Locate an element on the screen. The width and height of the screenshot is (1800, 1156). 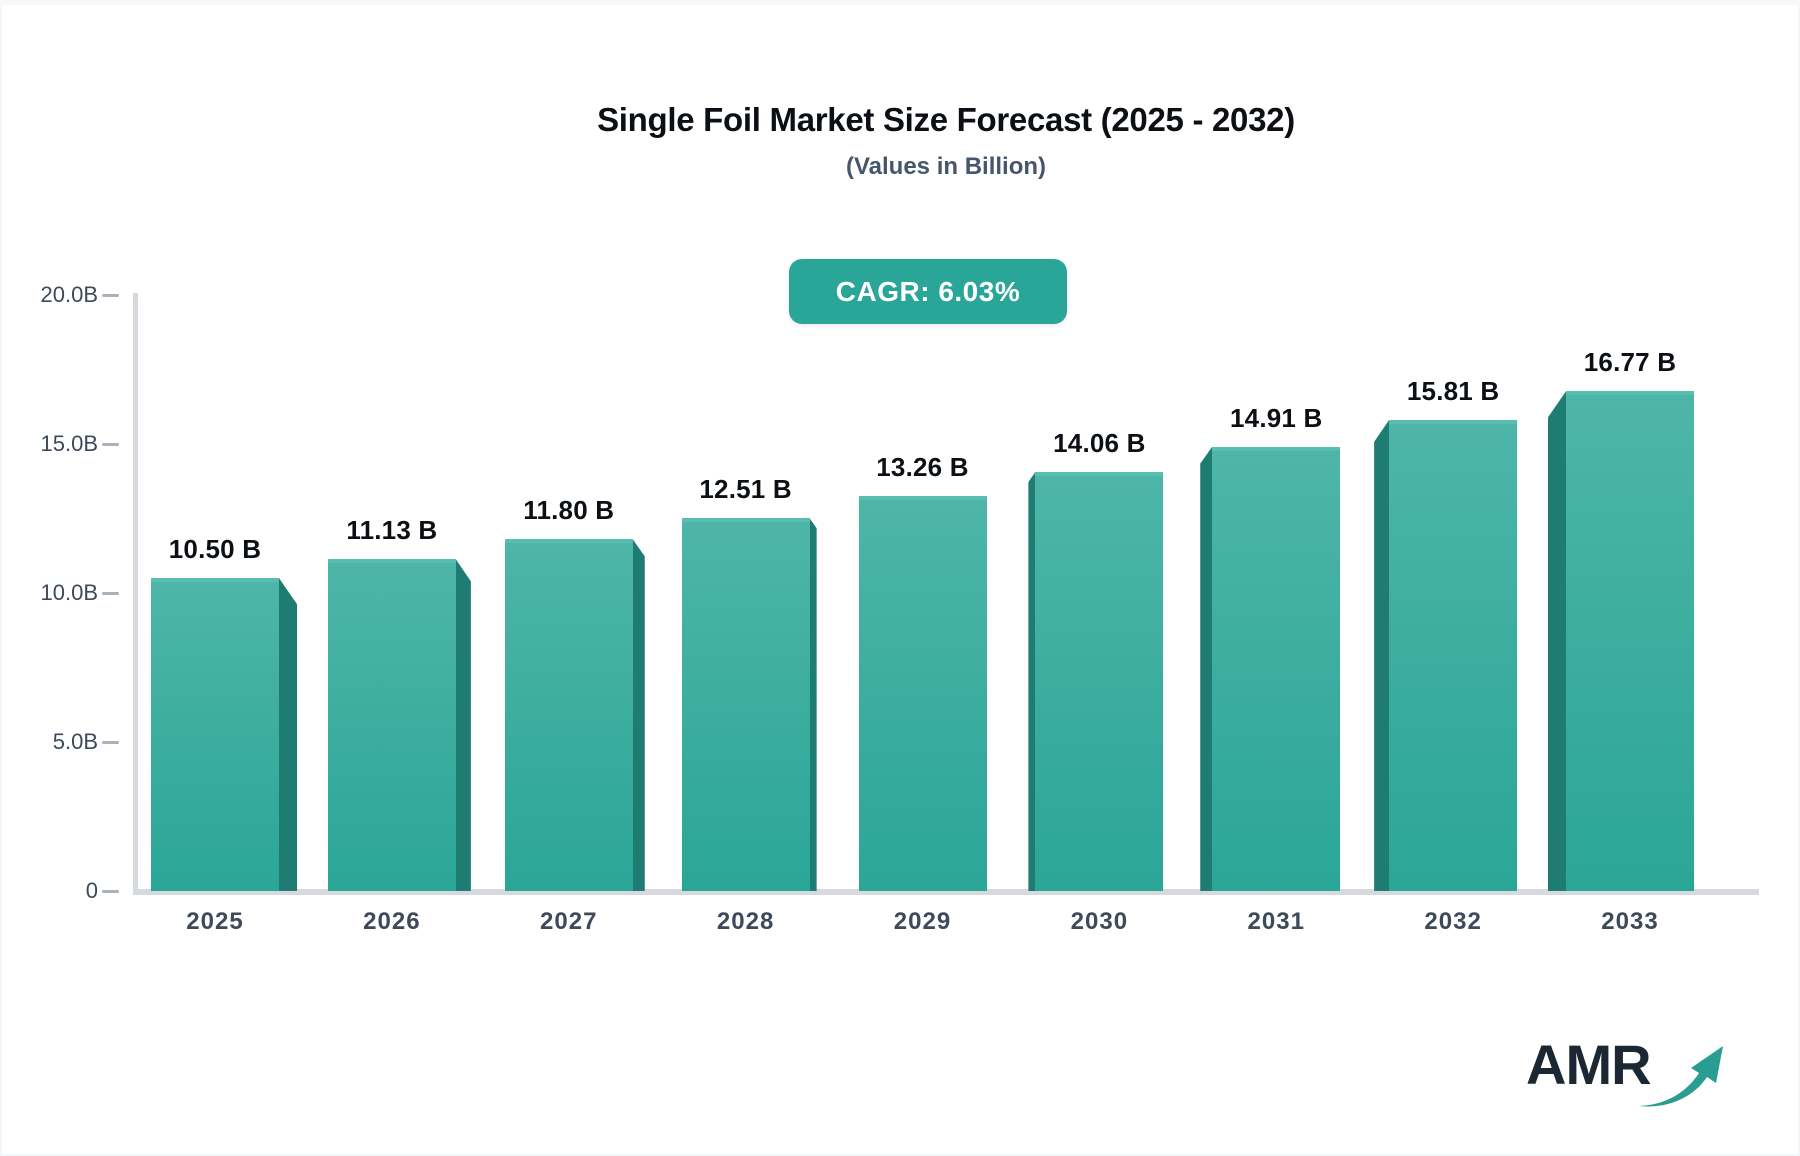
bar-value-label: 15.81 B is located at coordinates (1453, 390).